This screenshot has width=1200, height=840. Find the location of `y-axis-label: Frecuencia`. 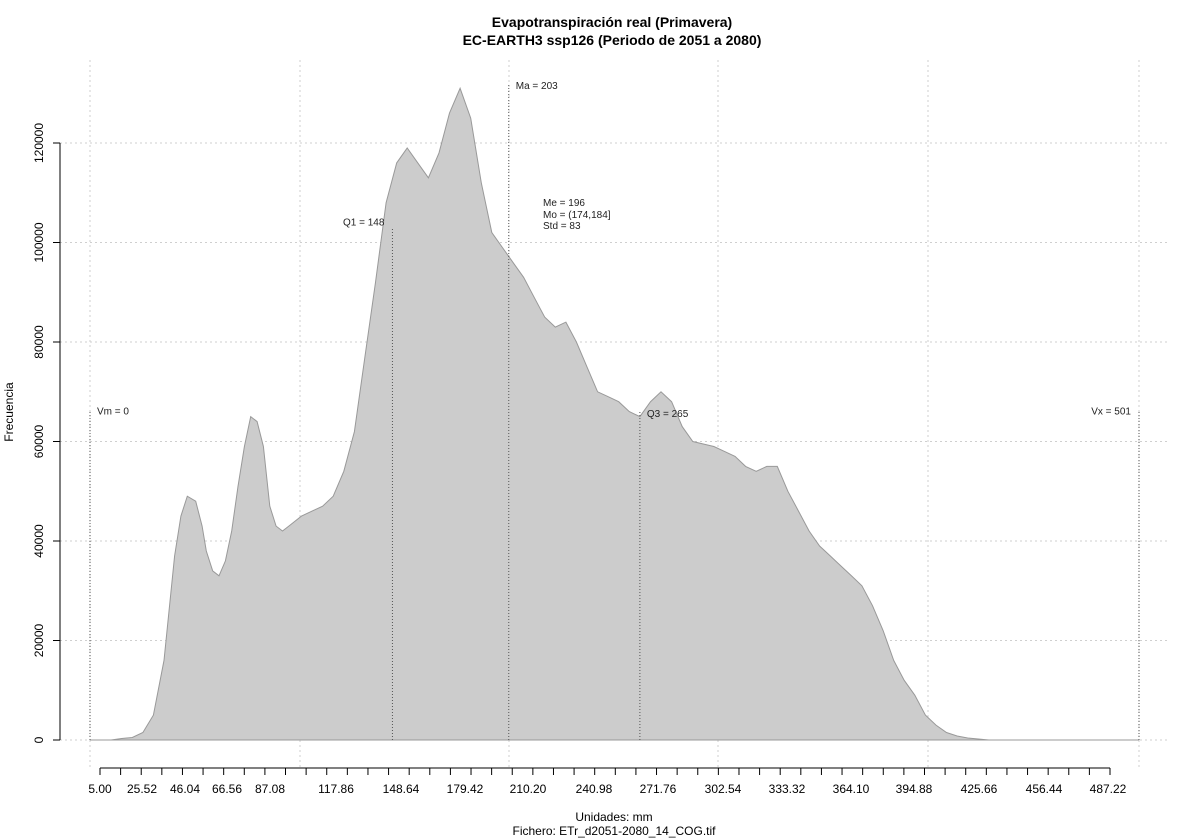

y-axis-label: Frecuencia is located at coordinates (9, 412).